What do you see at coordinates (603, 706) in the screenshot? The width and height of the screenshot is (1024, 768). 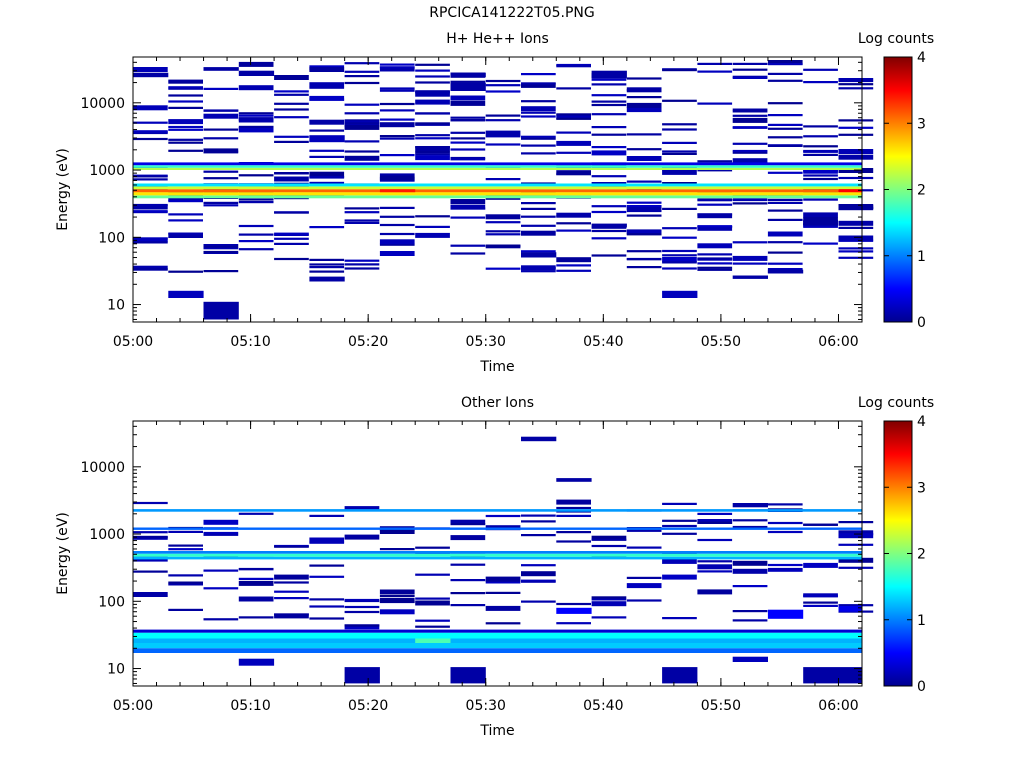 I see `x-tick-label: 05:40` at bounding box center [603, 706].